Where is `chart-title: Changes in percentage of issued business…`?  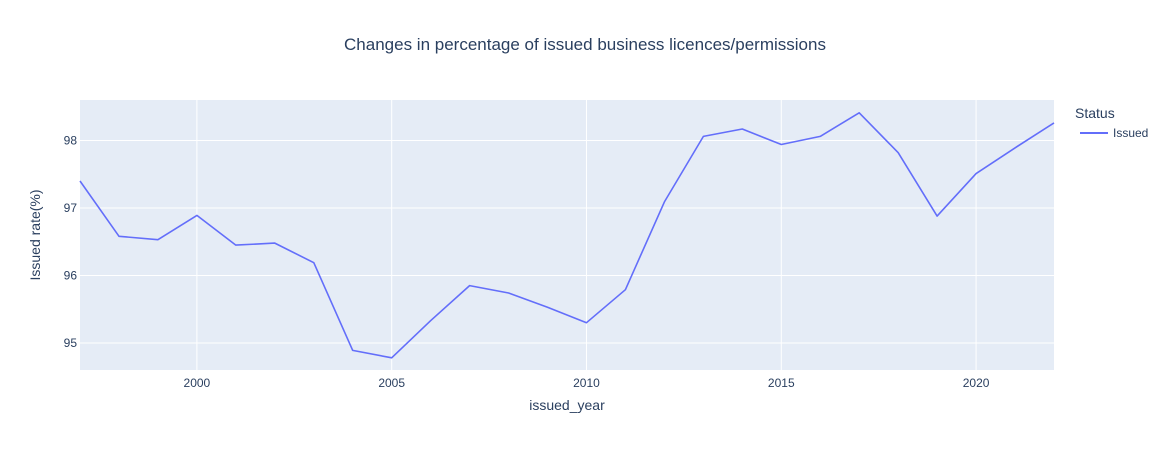
chart-title: Changes in percentage of issued business… is located at coordinates (585, 44).